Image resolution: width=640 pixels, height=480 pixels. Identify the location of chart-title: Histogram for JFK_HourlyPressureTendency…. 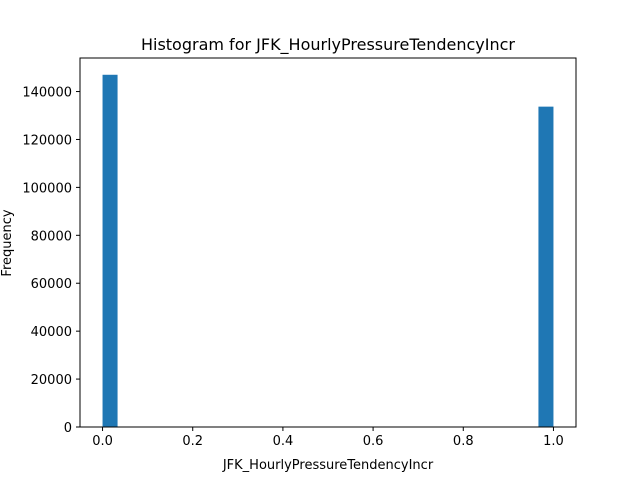
(328, 45).